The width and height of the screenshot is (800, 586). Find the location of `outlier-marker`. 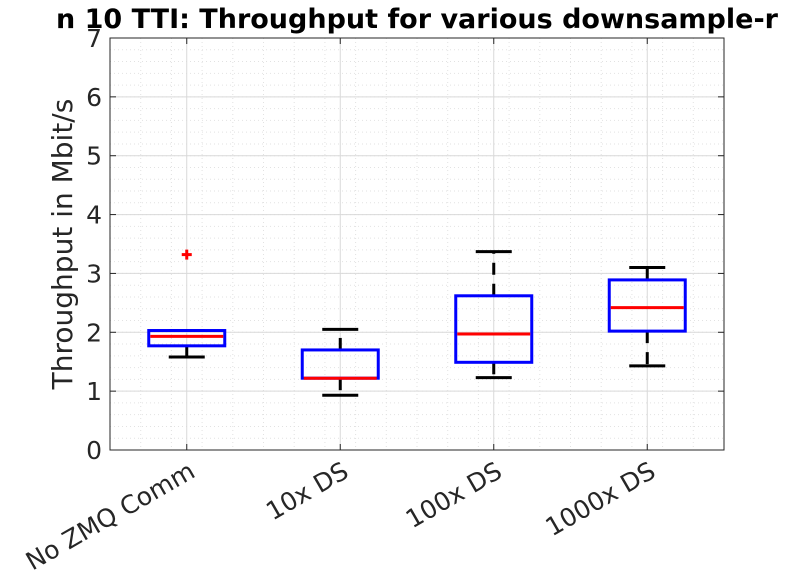

outlier-marker is located at coordinates (186, 254).